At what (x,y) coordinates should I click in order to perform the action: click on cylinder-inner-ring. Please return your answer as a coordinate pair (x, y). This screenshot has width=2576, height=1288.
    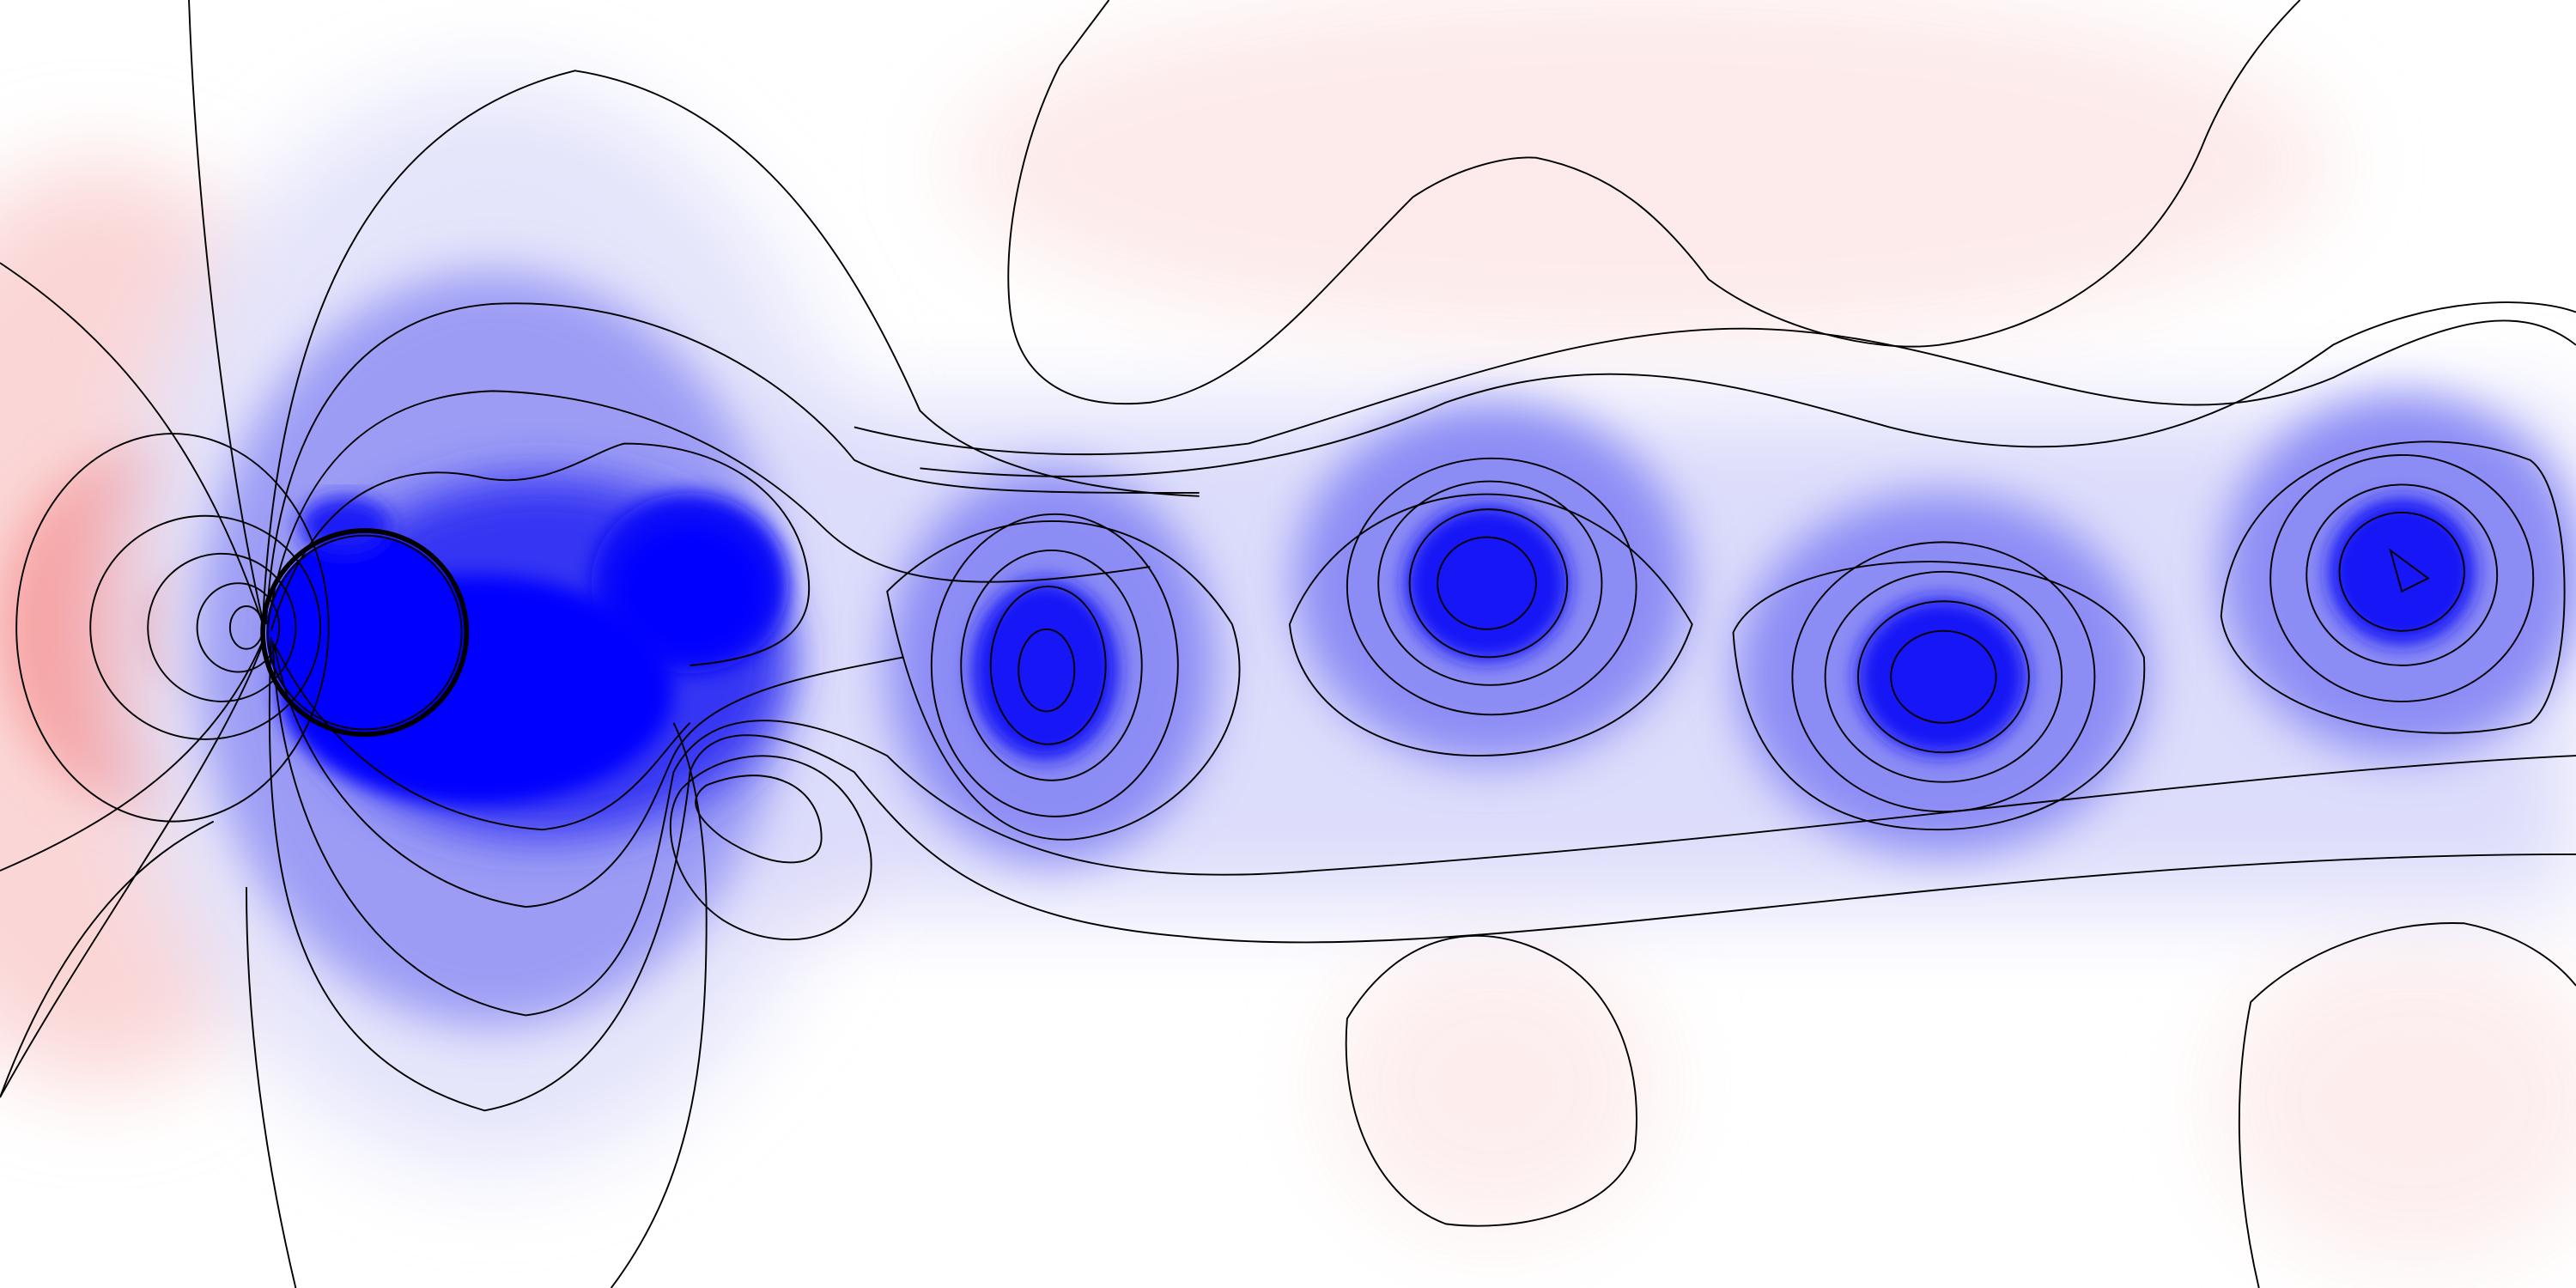
    Looking at the image, I should click on (365, 632).